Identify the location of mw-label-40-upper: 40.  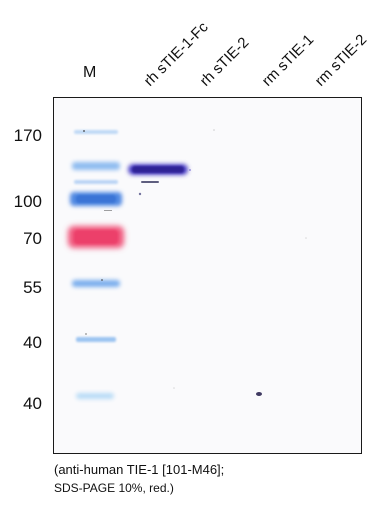
(32, 342).